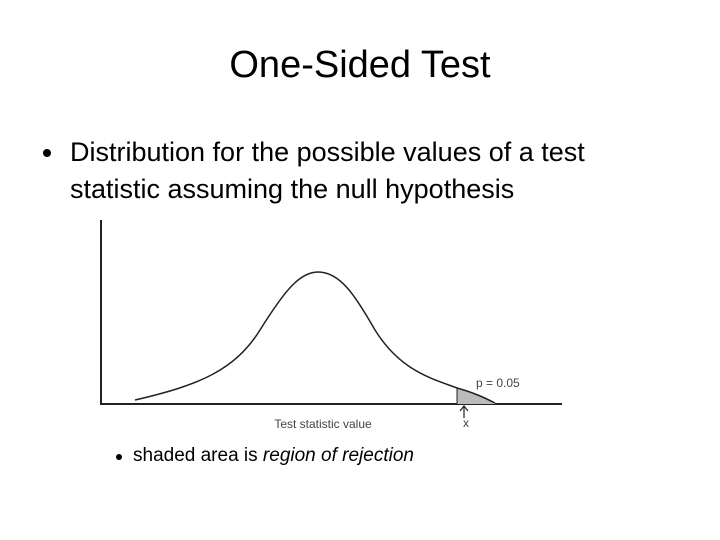 The width and height of the screenshot is (720, 540). Describe the element at coordinates (119, 457) in the screenshot. I see `sub-bullet-dot` at that location.